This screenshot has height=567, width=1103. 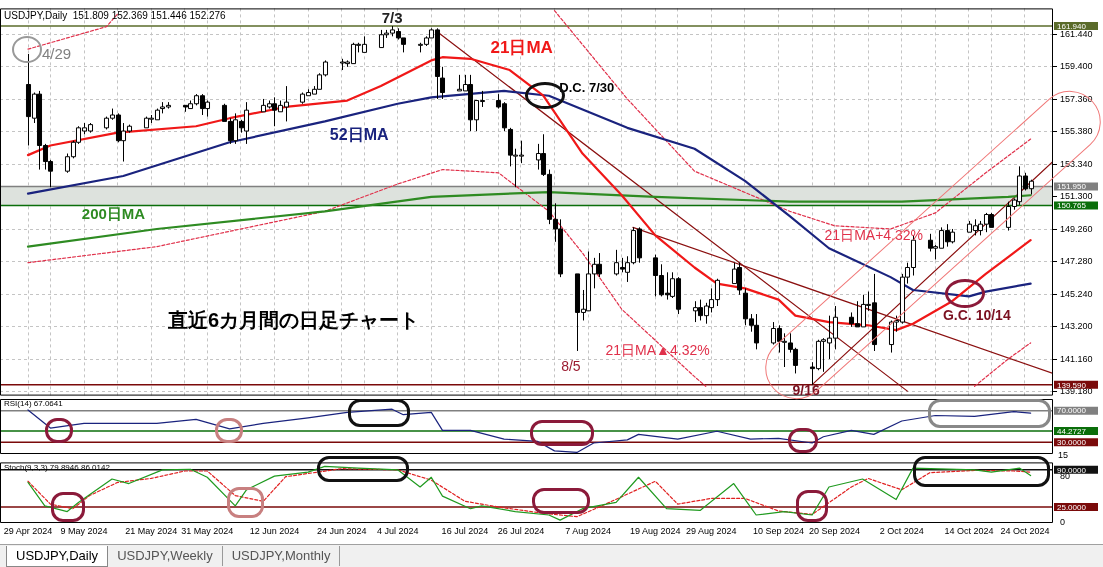 I want to click on x-tick-label: 26 Jul 2024, so click(x=521, y=530).